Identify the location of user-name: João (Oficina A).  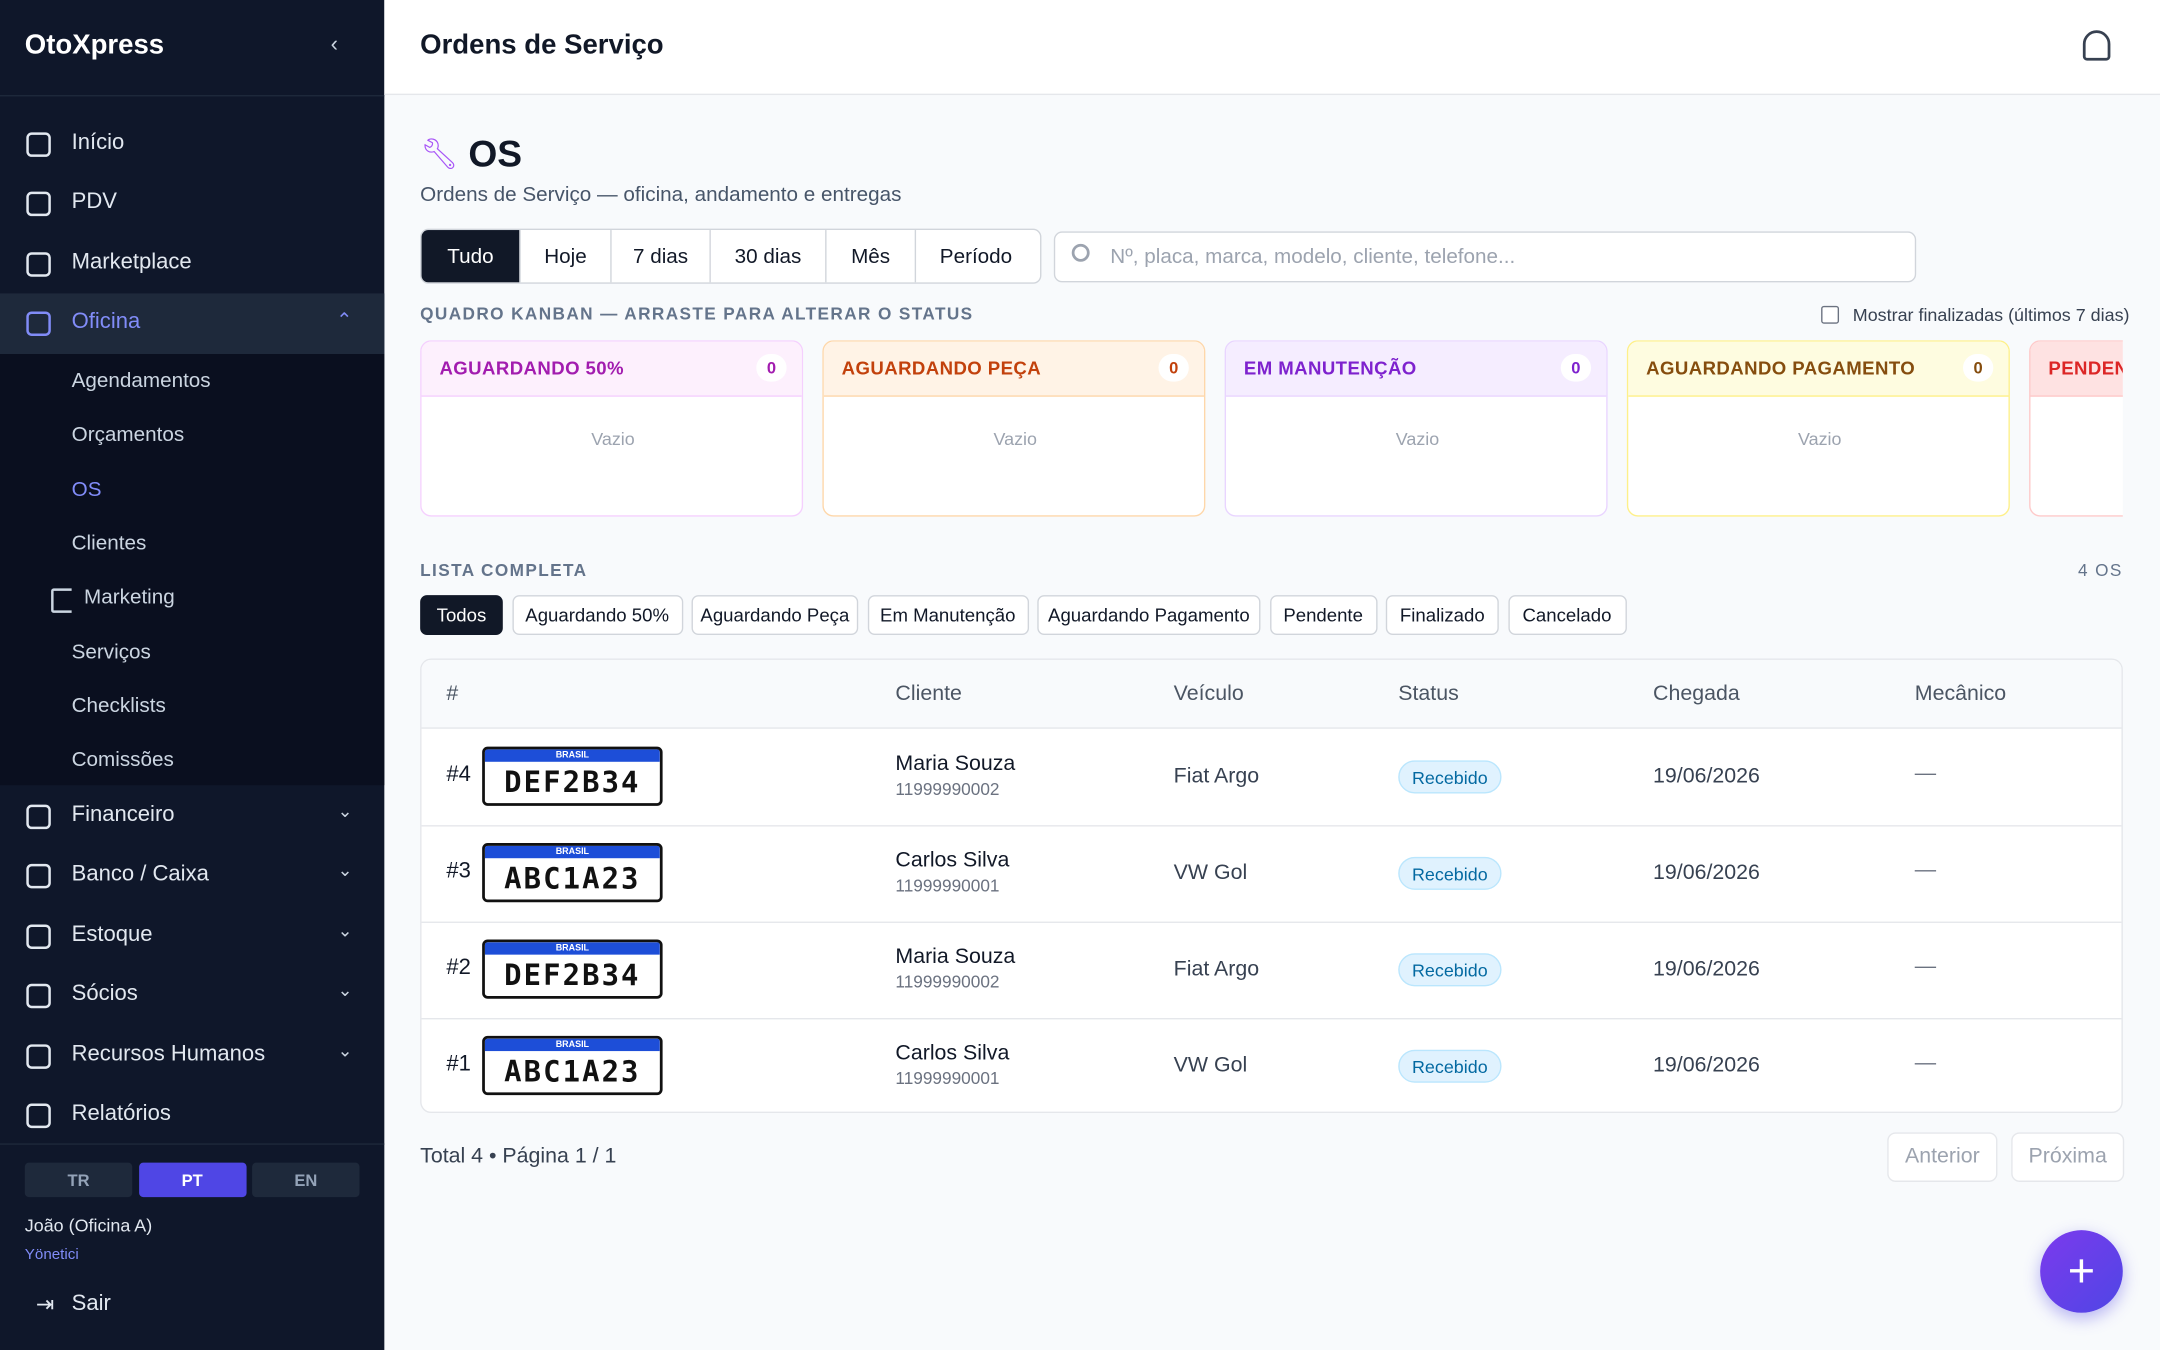
(88, 1225).